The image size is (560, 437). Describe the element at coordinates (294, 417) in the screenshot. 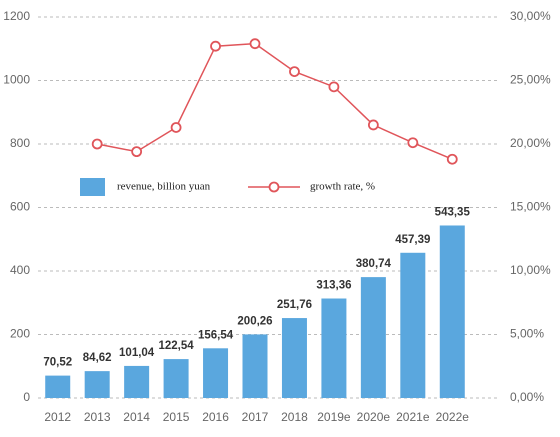

I see `x-tick-label: 2018` at that location.